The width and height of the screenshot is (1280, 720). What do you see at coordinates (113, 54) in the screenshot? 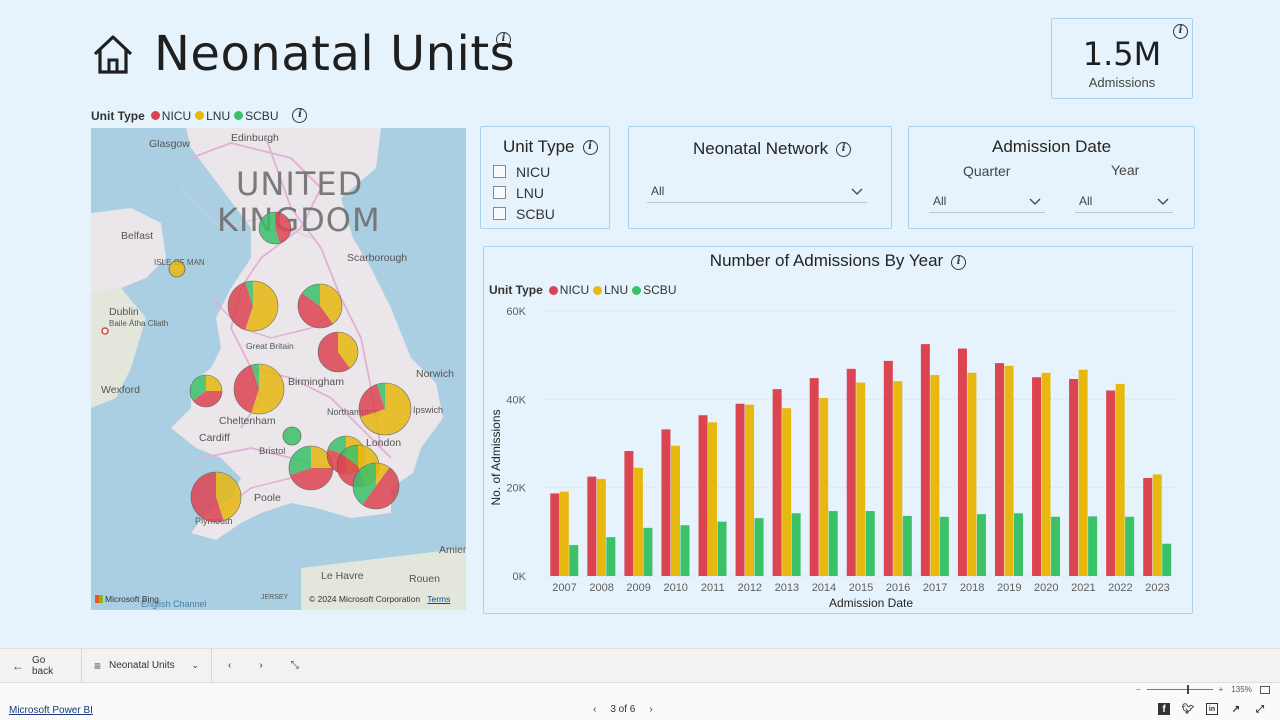
I see `home-icon` at bounding box center [113, 54].